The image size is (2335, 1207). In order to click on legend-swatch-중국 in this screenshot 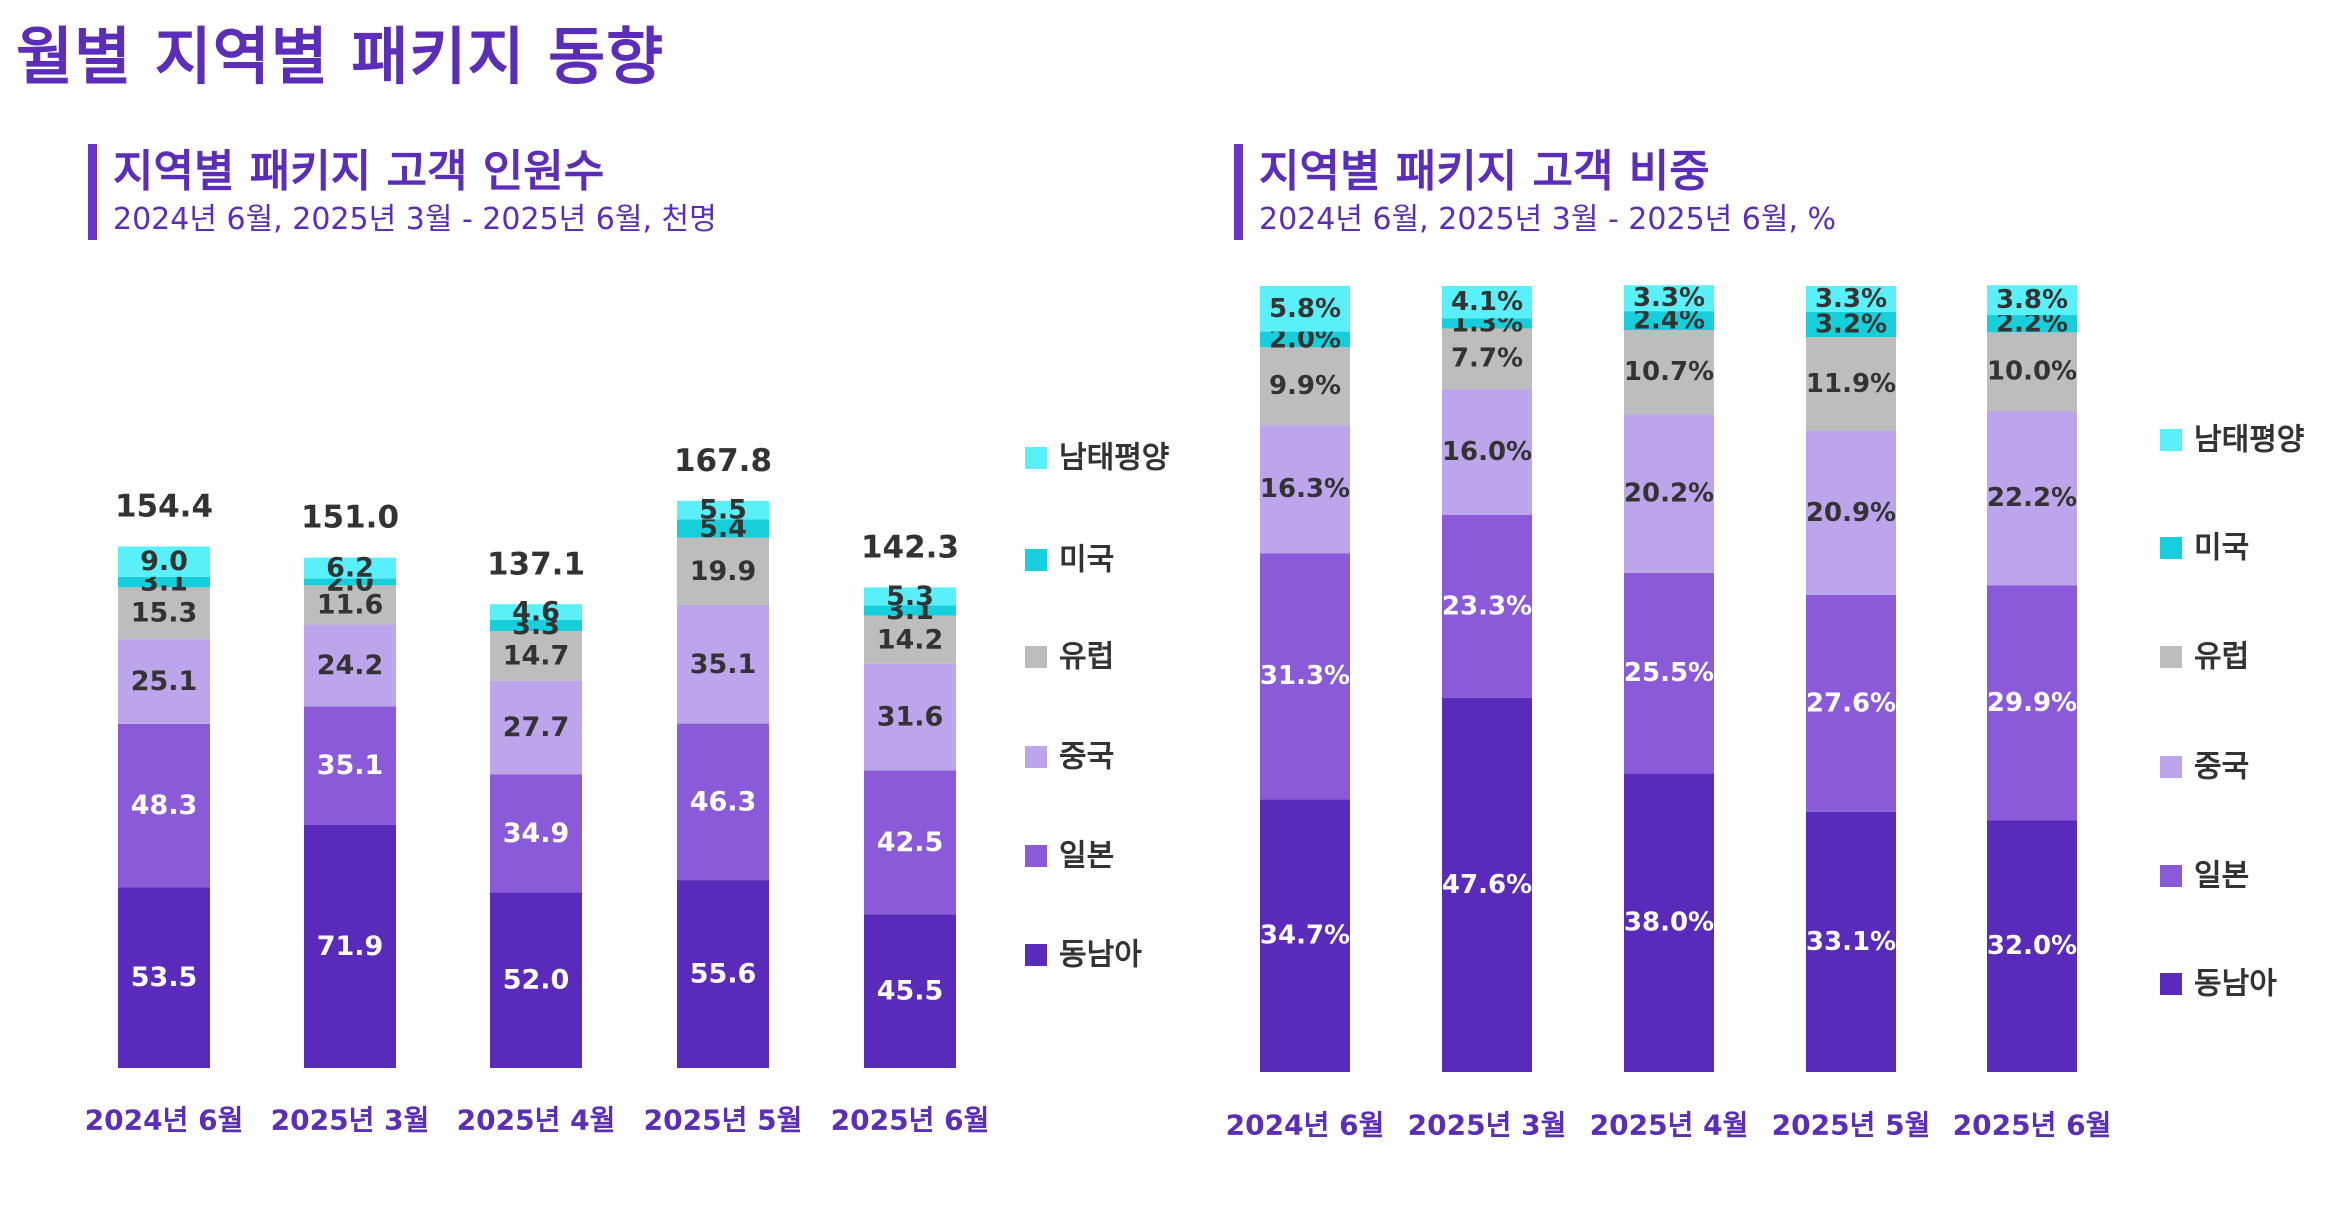, I will do `click(2171, 767)`.